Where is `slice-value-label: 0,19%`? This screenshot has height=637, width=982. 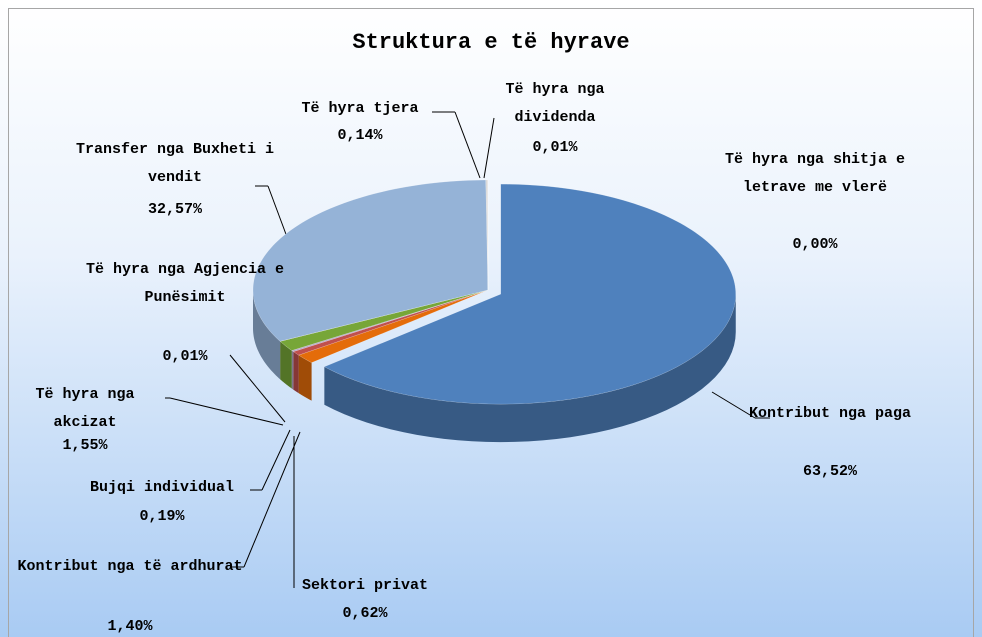 slice-value-label: 0,19% is located at coordinates (162, 516).